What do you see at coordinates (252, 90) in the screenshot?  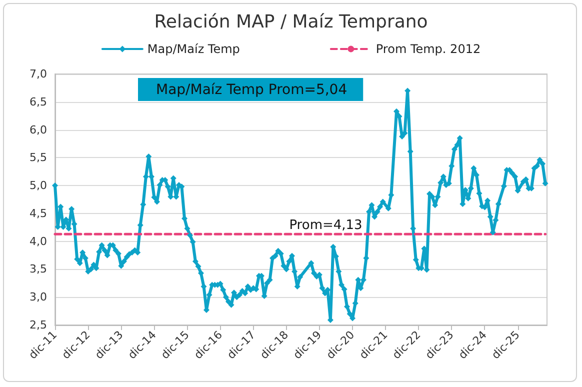 I see `annotation: Map/Maíz Temp Prom=5,04` at bounding box center [252, 90].